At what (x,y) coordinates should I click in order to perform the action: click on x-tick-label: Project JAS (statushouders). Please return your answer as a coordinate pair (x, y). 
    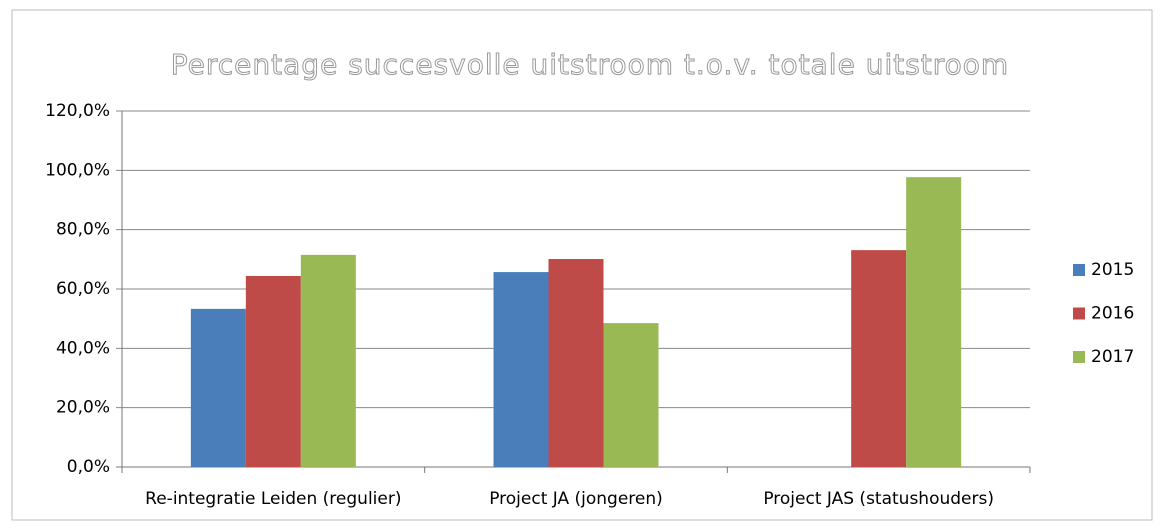
    Looking at the image, I should click on (878, 499).